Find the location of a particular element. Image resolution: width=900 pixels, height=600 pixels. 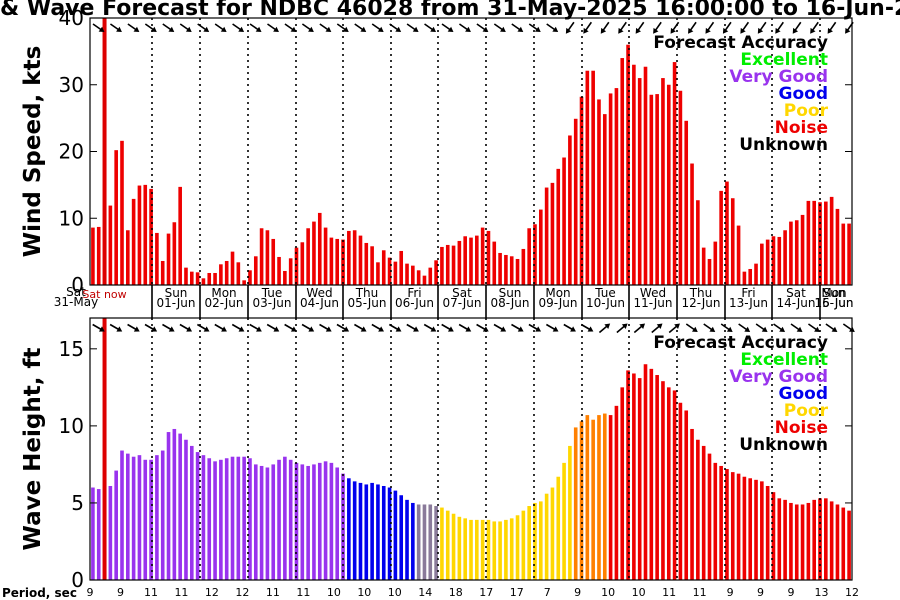

day-date-label: 05-Jun is located at coordinates (366, 303).